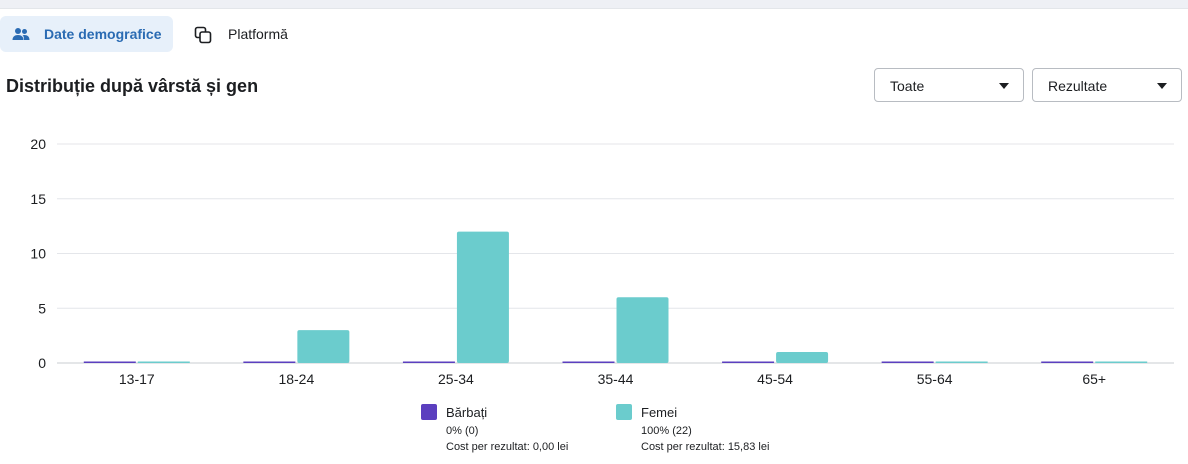  Describe the element at coordinates (594, 4) in the screenshot. I see `top-strip` at that location.